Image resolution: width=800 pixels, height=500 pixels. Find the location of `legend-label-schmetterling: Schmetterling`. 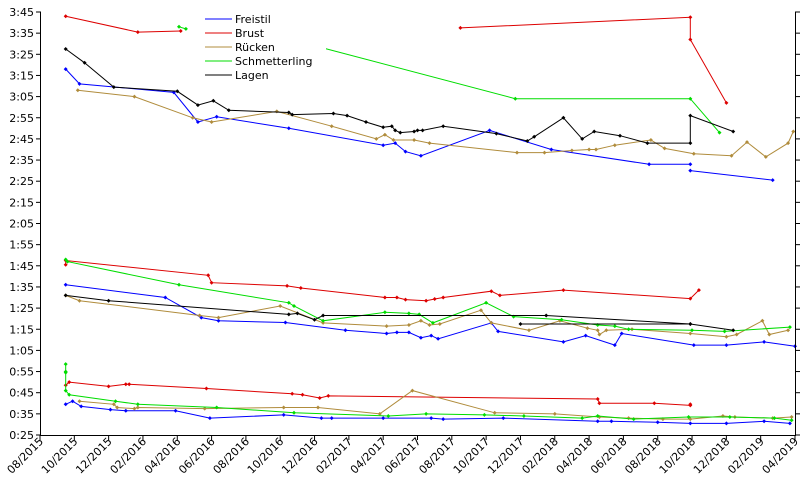

legend-label-schmetterling: Schmetterling is located at coordinates (273, 61).